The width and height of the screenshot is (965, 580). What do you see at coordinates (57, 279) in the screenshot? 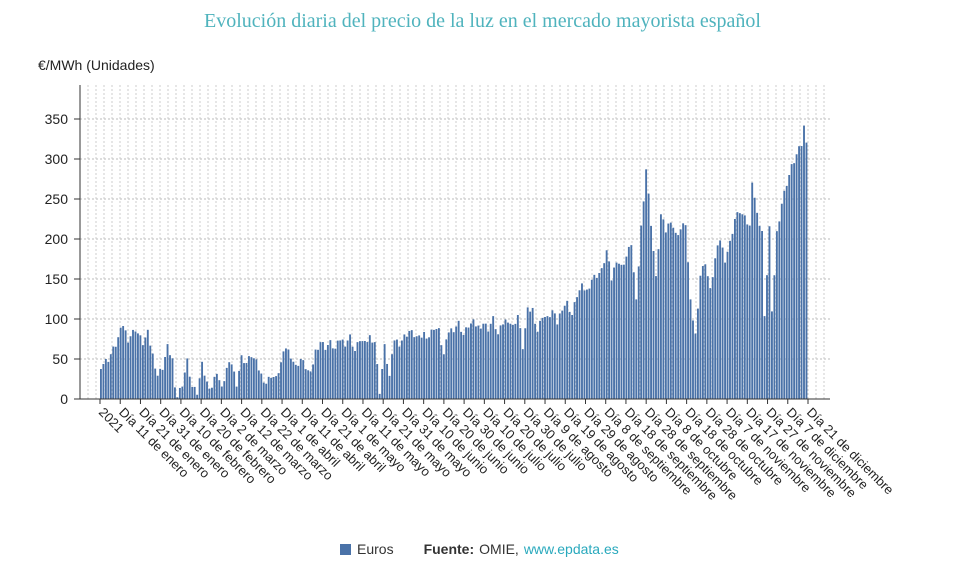
I see `y-tick-label: 150` at bounding box center [57, 279].